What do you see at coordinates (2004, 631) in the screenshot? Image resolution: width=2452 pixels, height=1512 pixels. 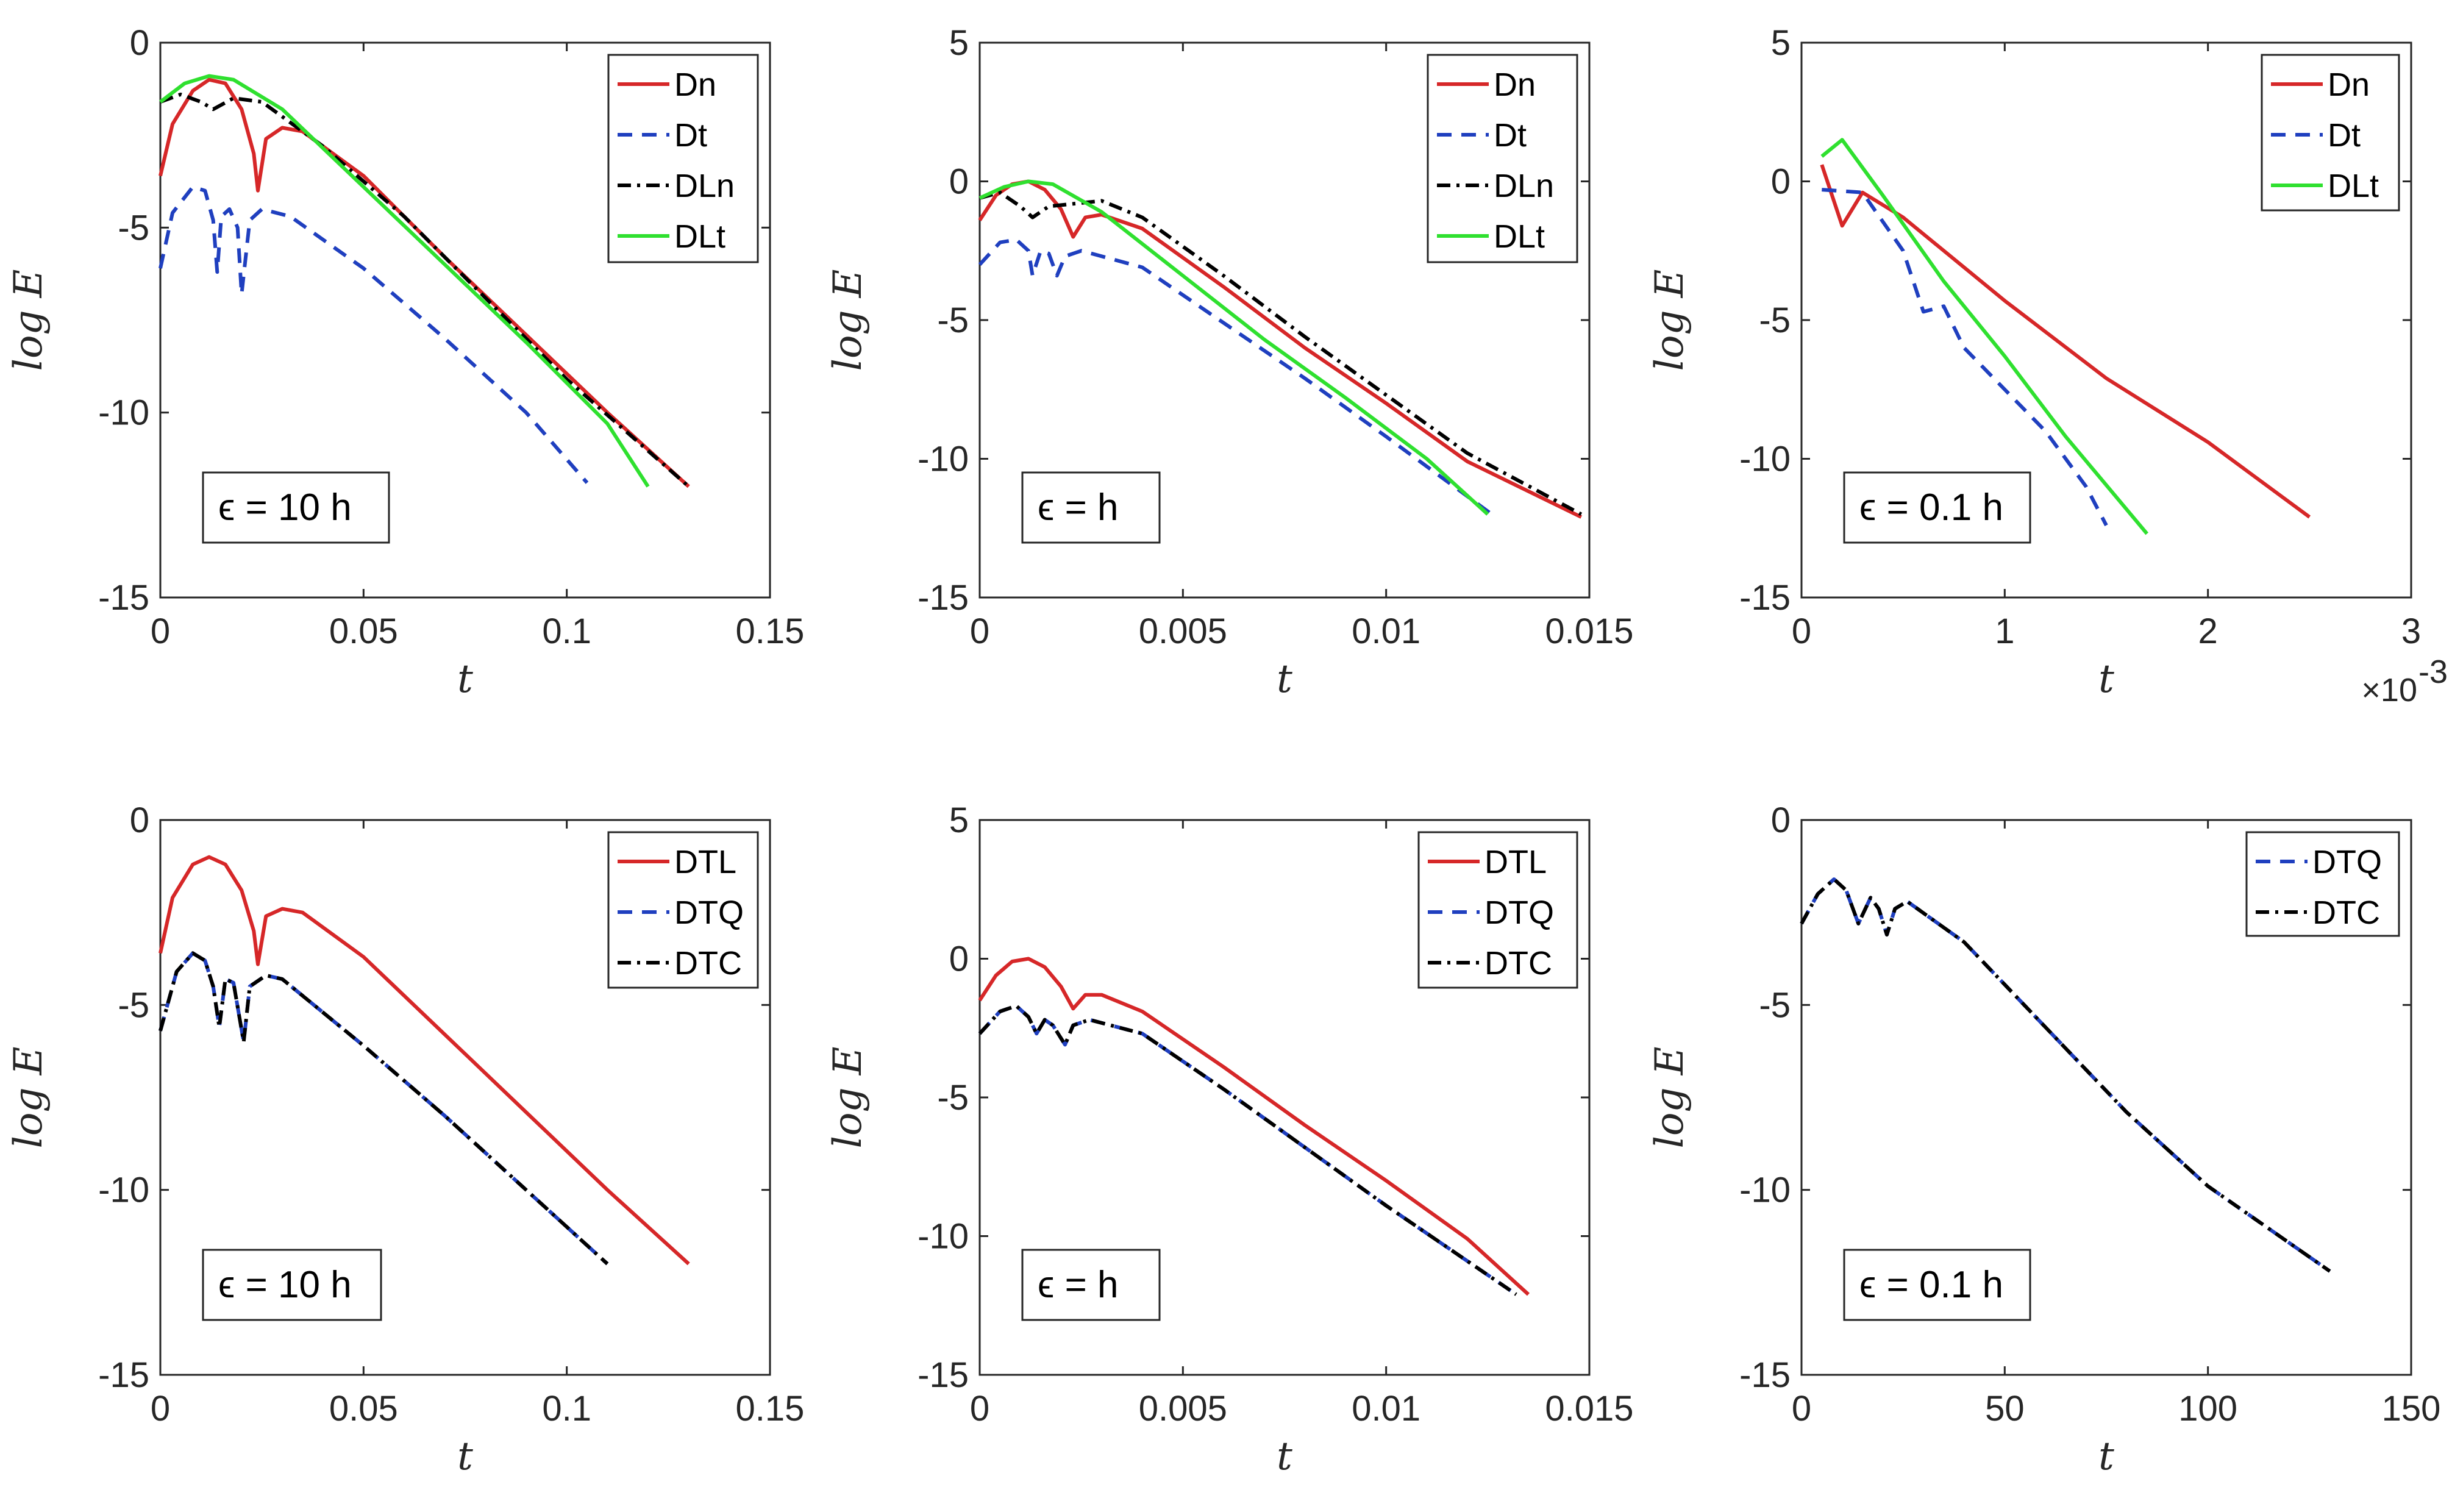 I see `x-tick-label: 1` at bounding box center [2004, 631].